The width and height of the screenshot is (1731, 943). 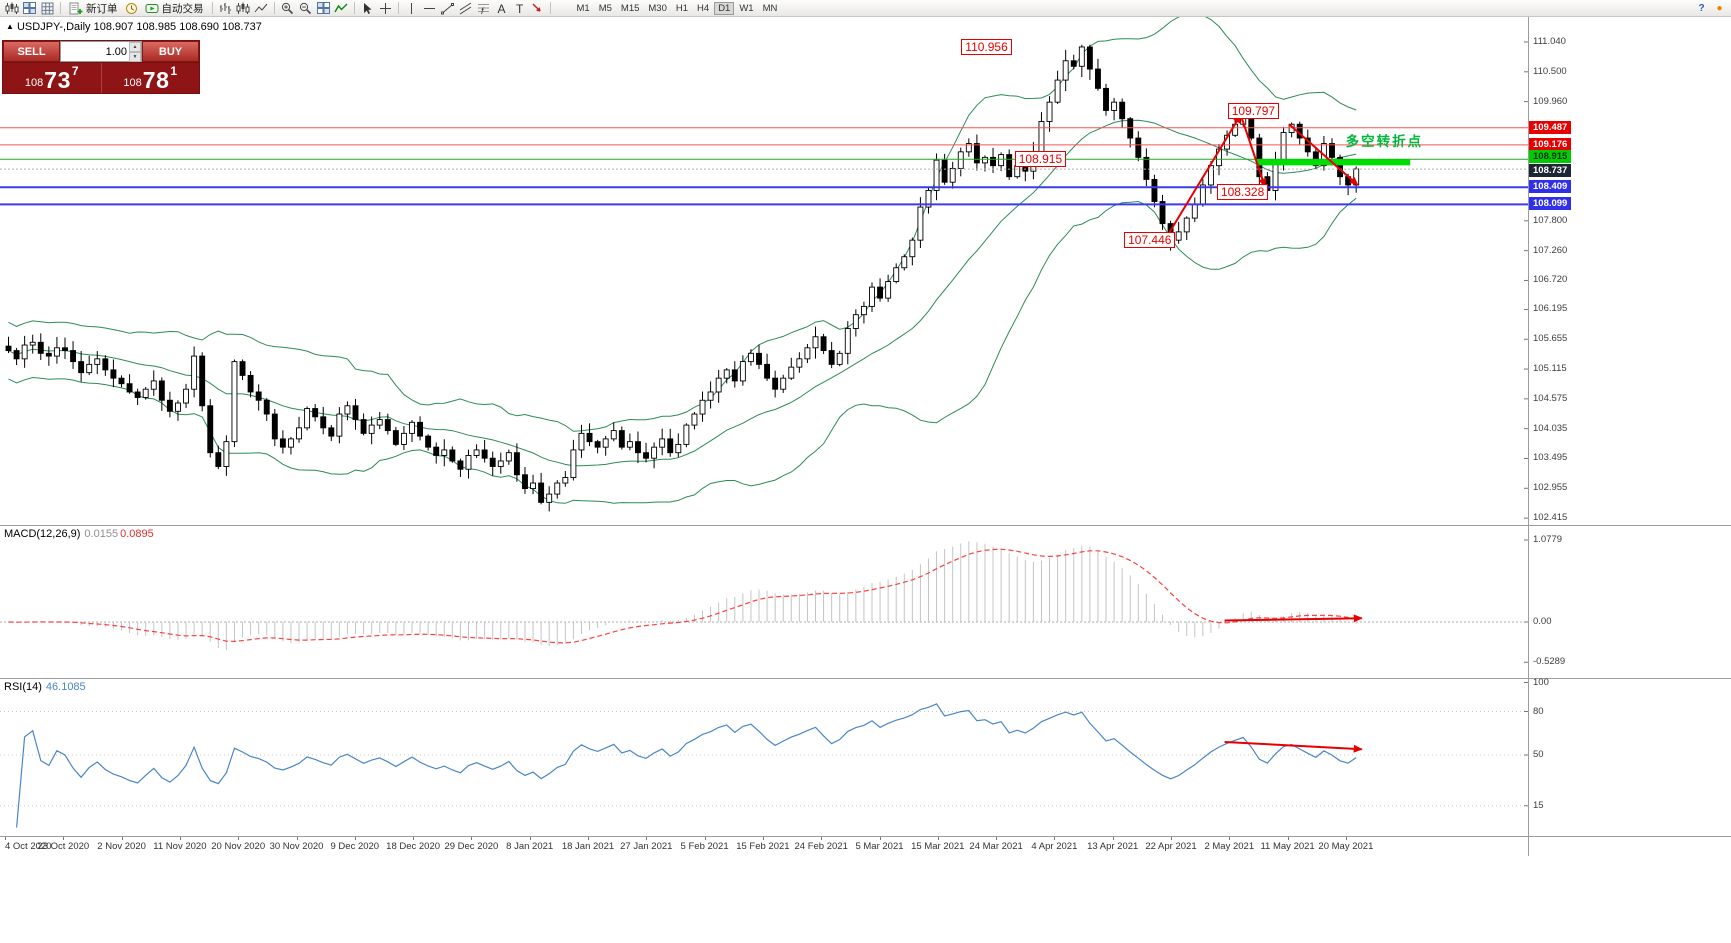 I want to click on time-tick-label: 20 Nov 2020, so click(x=238, y=846).